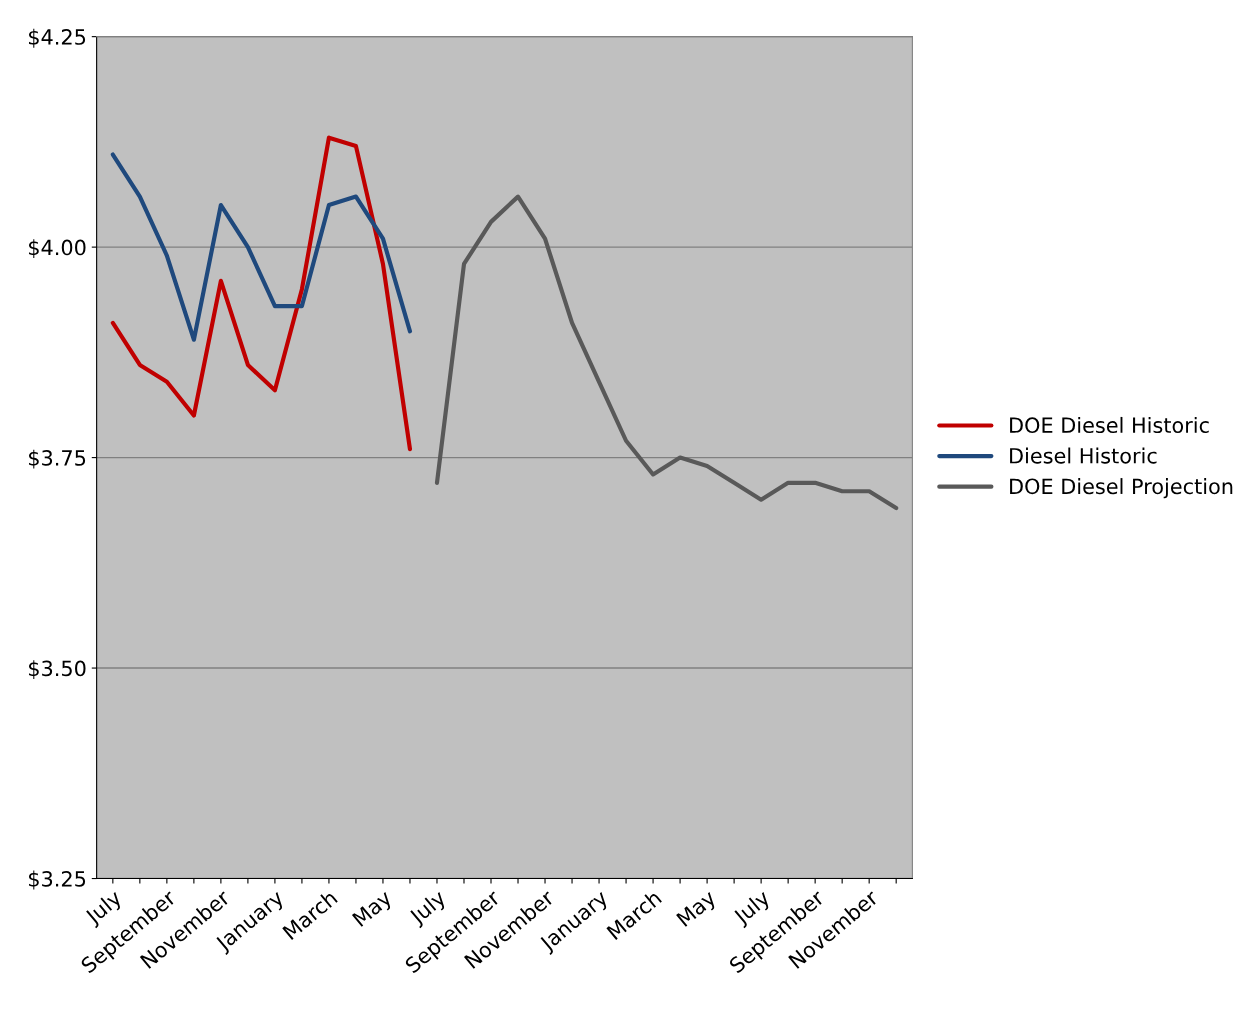 The height and width of the screenshot is (1018, 1255). I want to click on y-tick-label: $3.50, so click(57, 670).